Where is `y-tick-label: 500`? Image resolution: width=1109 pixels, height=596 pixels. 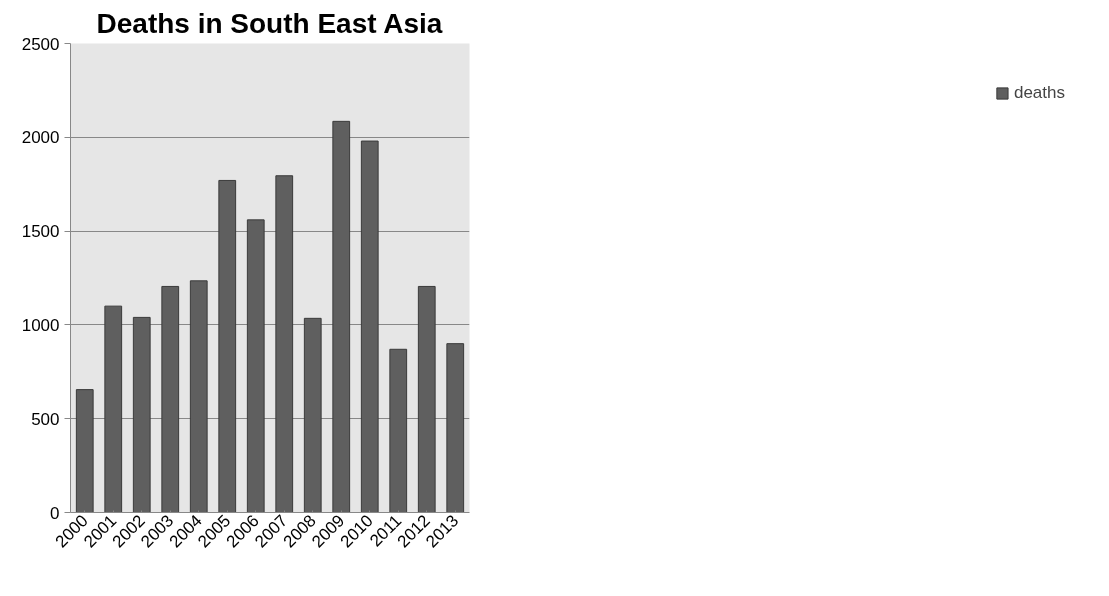
y-tick-label: 500 is located at coordinates (45, 419).